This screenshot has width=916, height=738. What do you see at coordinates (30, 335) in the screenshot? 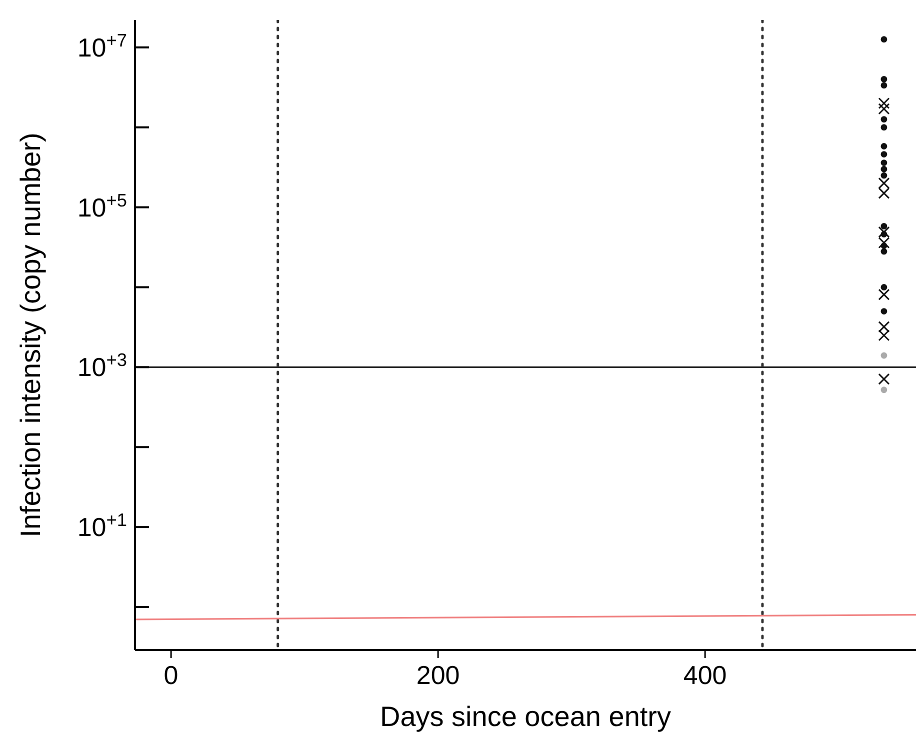
I see `y-axis-title: Infection intensity (copy number)` at bounding box center [30, 335].